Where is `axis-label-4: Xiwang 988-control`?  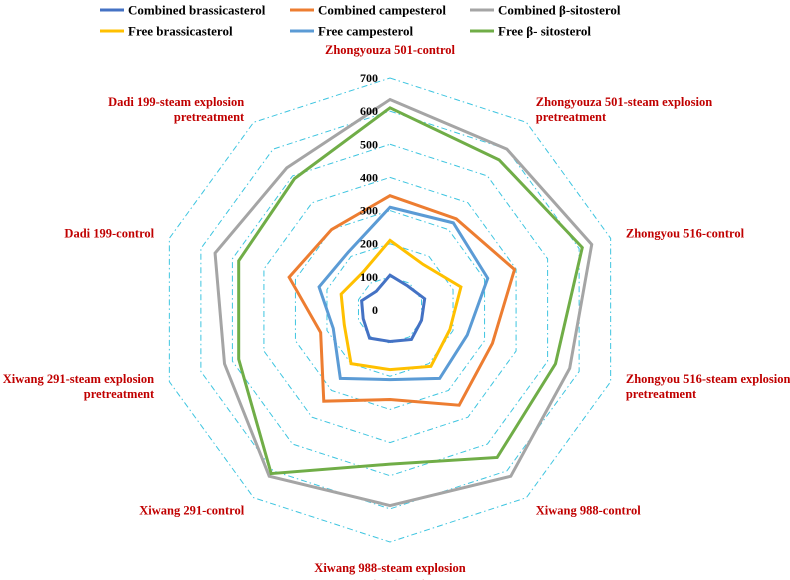
axis-label-4: Xiwang 988-control is located at coordinates (589, 511).